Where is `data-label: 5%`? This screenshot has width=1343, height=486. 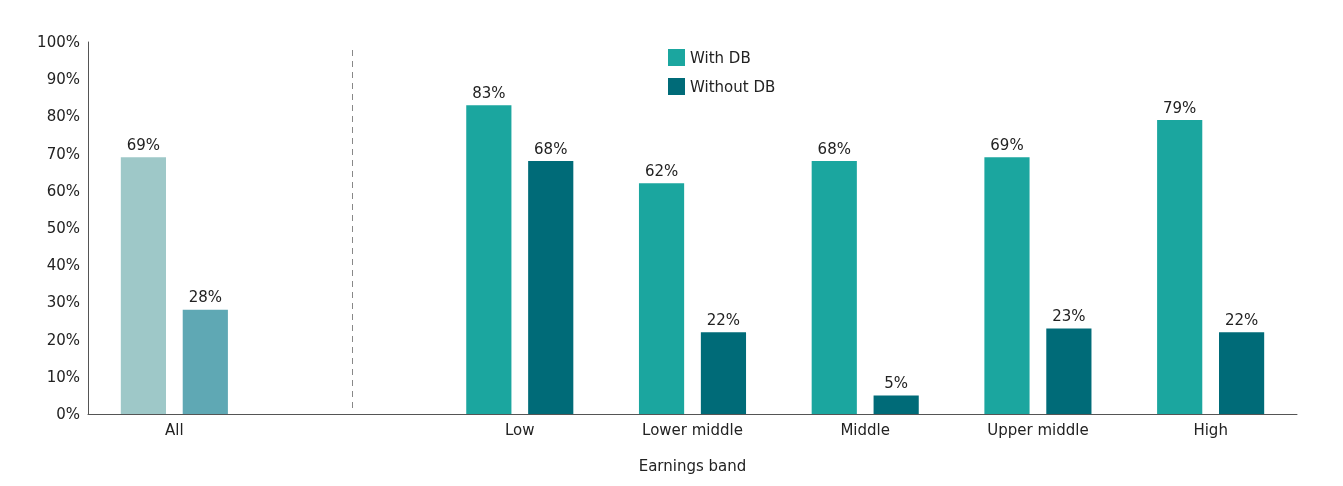 data-label: 5% is located at coordinates (896, 382).